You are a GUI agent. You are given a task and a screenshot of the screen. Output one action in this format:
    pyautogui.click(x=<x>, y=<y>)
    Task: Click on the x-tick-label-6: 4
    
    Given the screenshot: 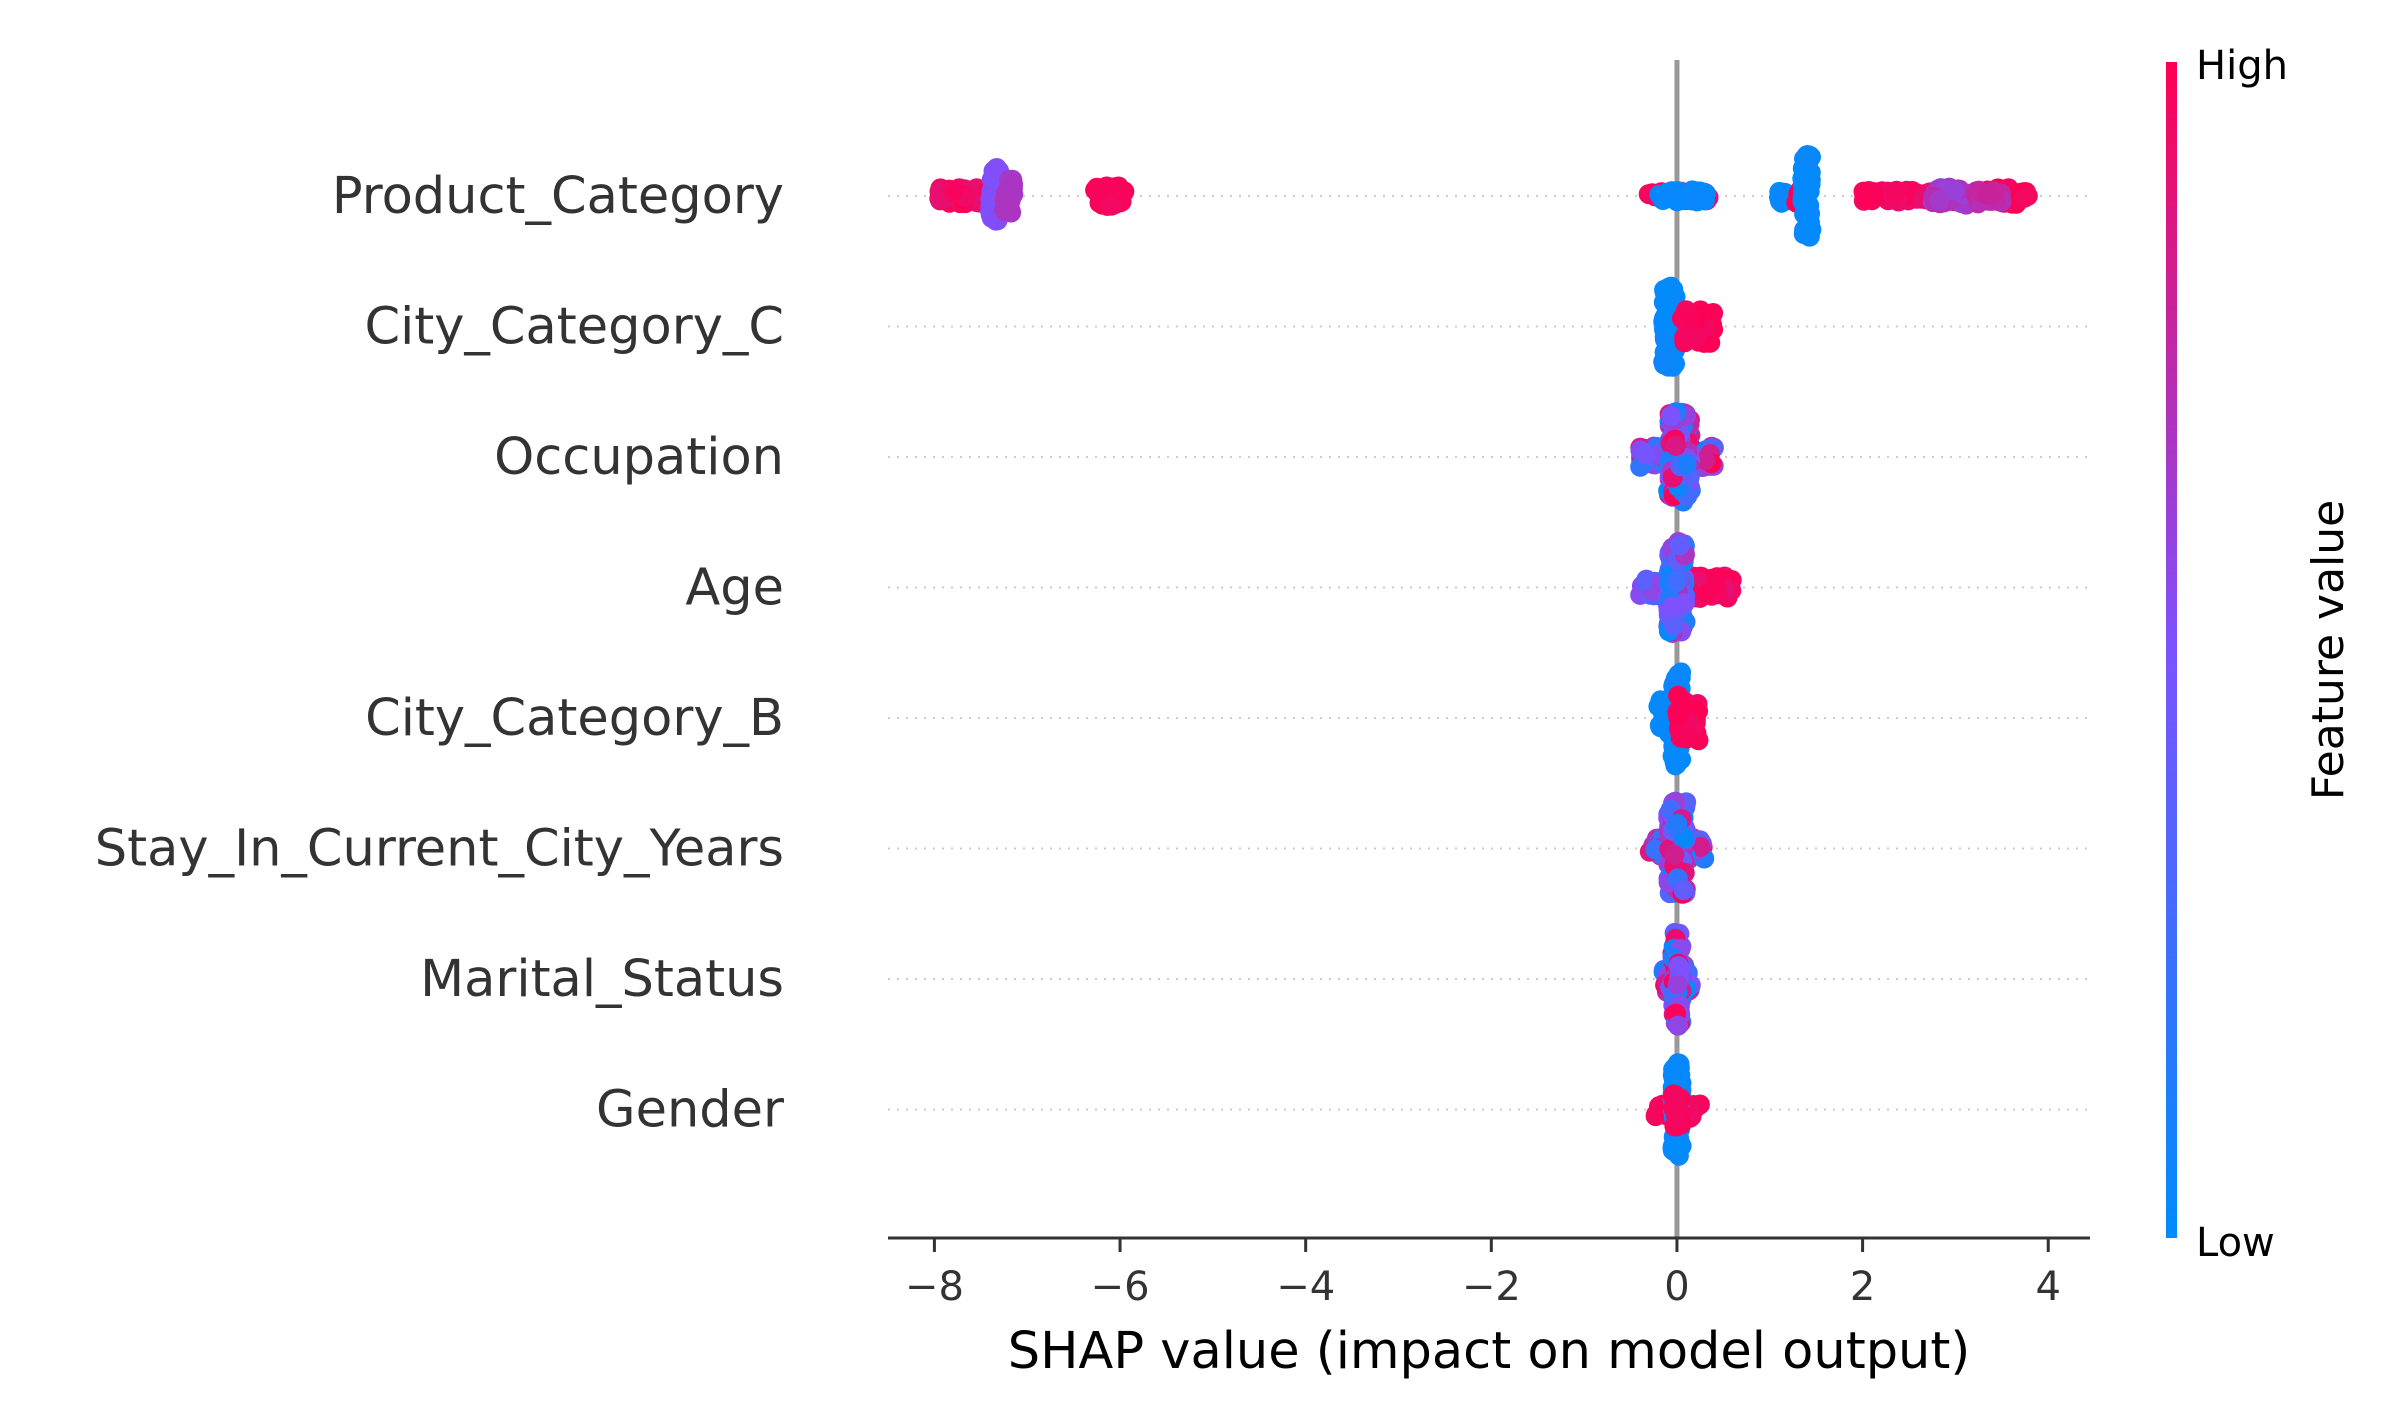 What is the action you would take?
    pyautogui.click(x=2048, y=1287)
    